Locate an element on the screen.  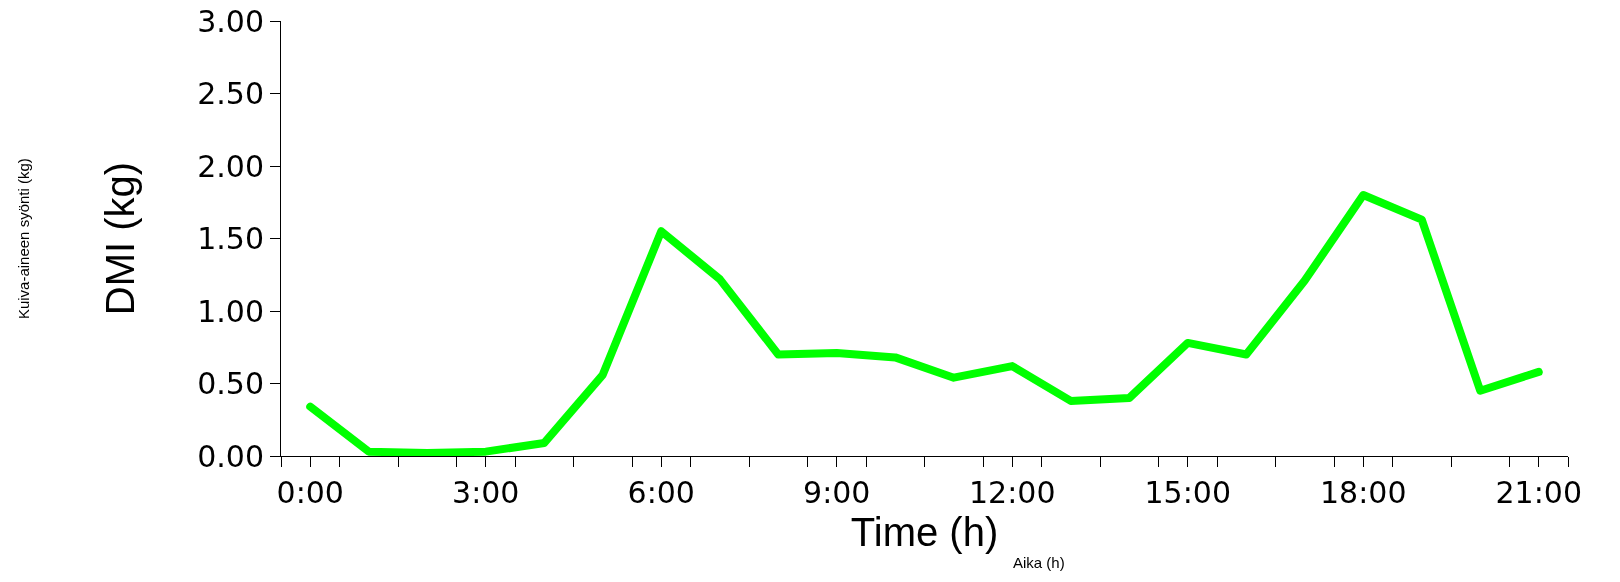
y-tick-label: 2.00 is located at coordinates (230, 166).